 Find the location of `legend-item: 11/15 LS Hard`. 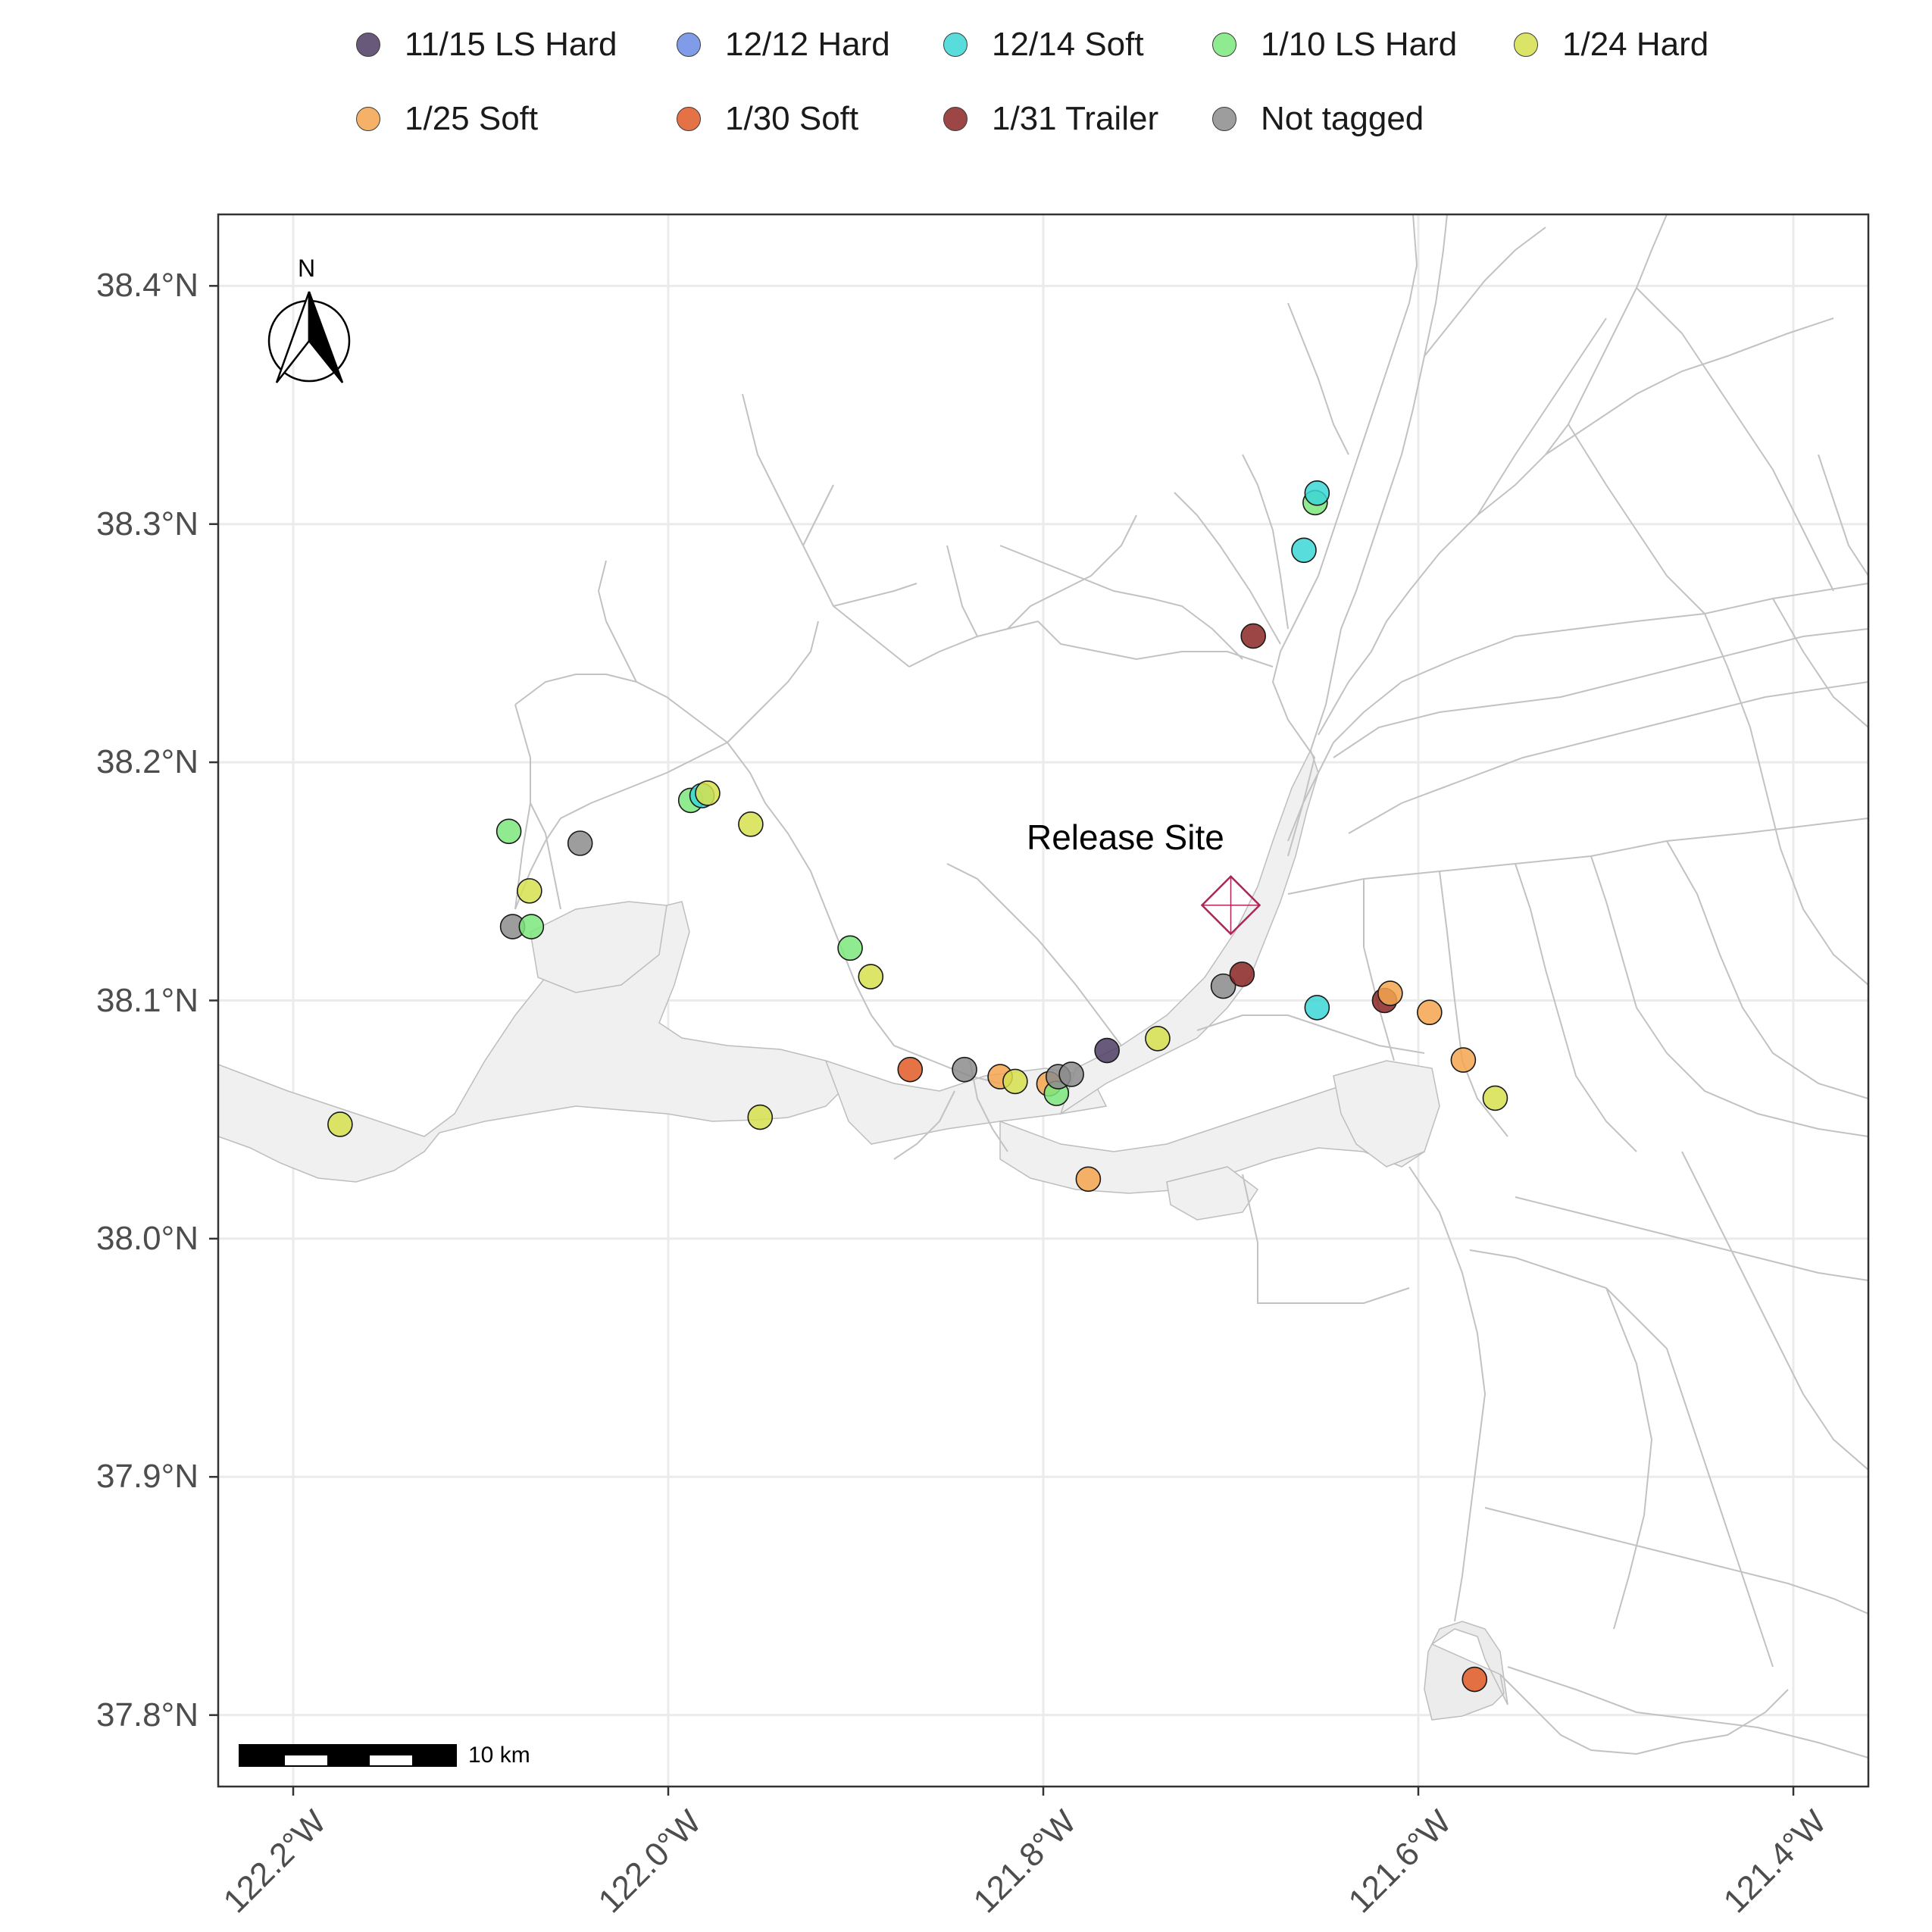

legend-item: 11/15 LS Hard is located at coordinates (486, 45).